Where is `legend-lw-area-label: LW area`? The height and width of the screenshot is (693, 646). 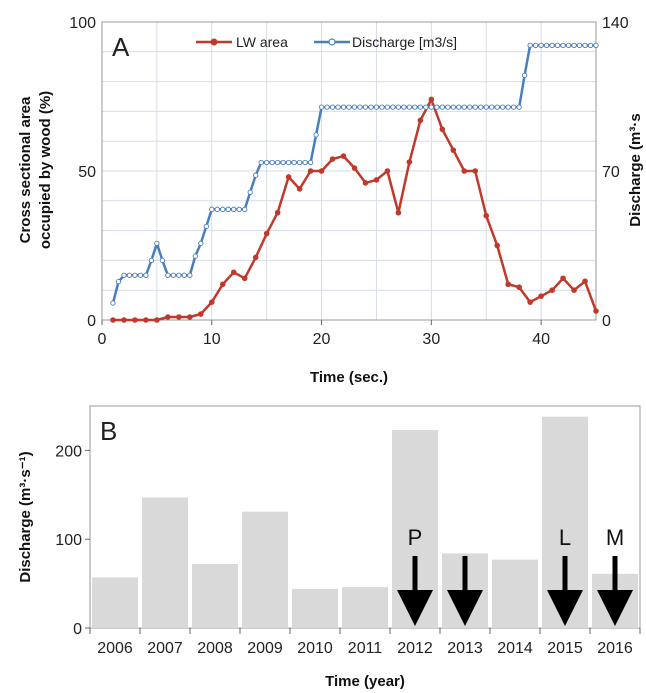 legend-lw-area-label: LW area is located at coordinates (262, 42).